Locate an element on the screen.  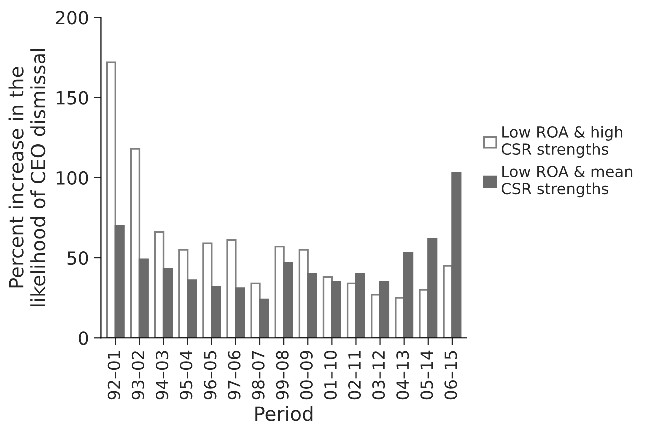
y-tick-label: 200 is located at coordinates (72, 18).